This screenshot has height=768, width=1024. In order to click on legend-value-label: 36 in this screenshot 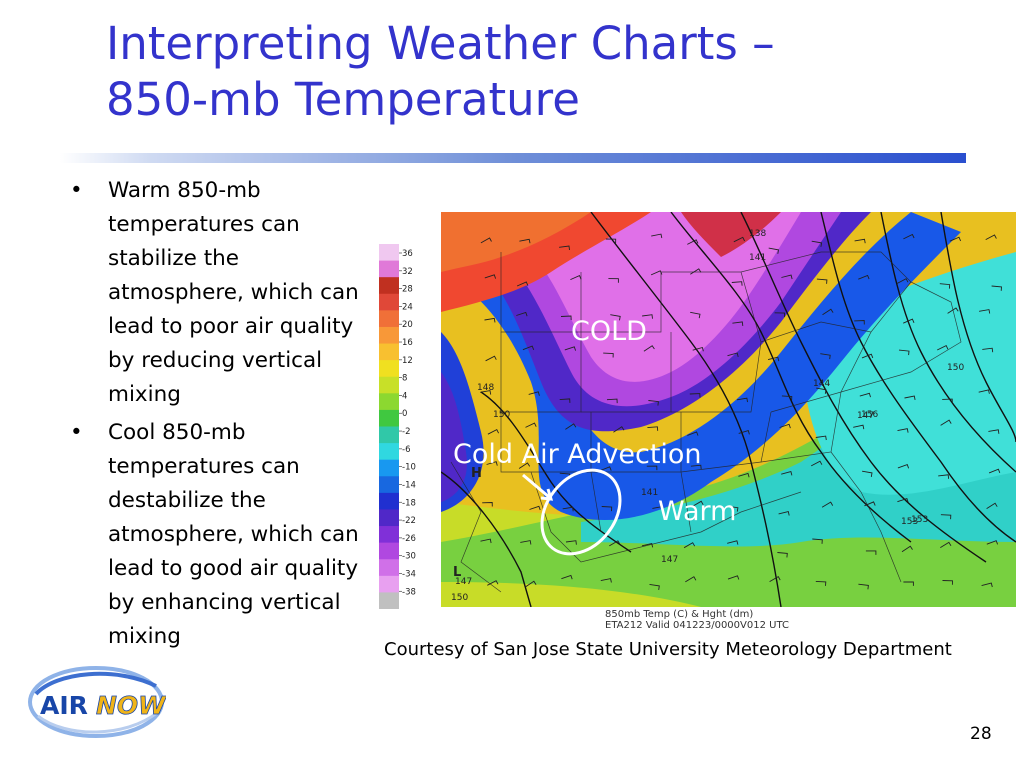, I will do `click(407, 254)`.